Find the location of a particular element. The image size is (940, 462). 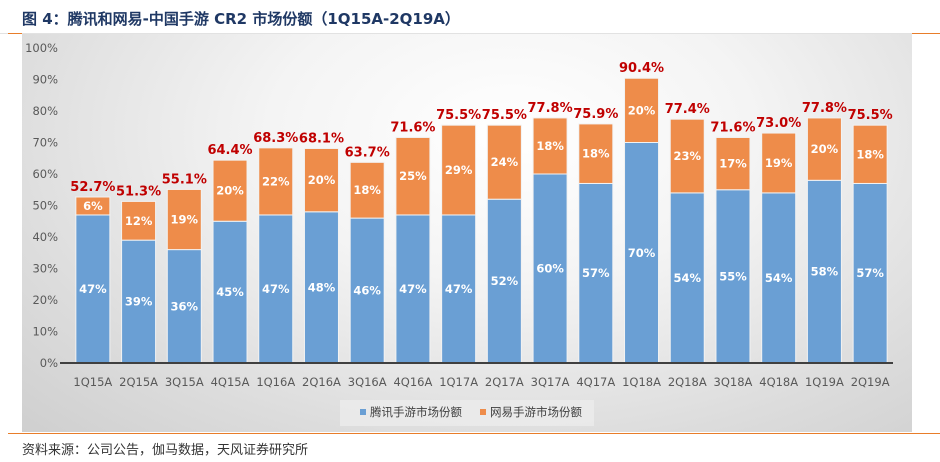

y-axis-ticks: 0% 10% 20% 30% 40% 50% 60% 70% 80% 90% 100% is located at coordinates (41, 205).